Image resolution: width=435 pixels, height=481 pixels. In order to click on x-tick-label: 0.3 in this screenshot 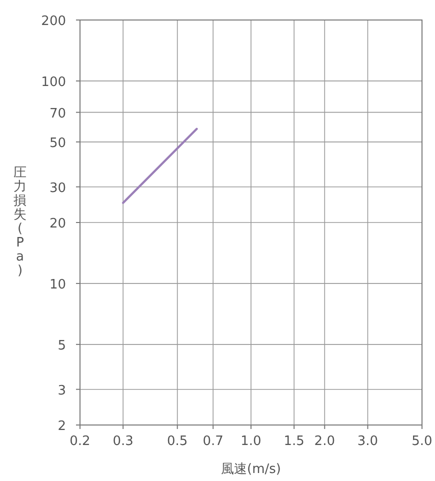, I will do `click(123, 441)`.